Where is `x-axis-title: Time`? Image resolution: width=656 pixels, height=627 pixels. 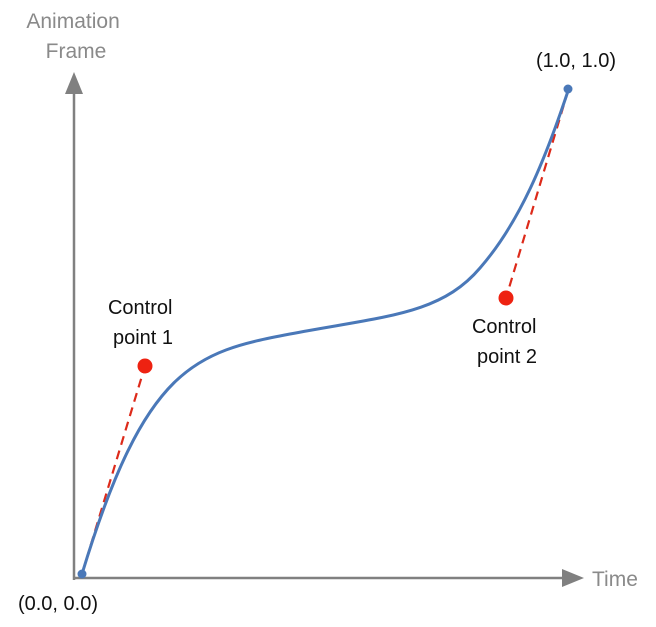
x-axis-title: Time is located at coordinates (615, 579).